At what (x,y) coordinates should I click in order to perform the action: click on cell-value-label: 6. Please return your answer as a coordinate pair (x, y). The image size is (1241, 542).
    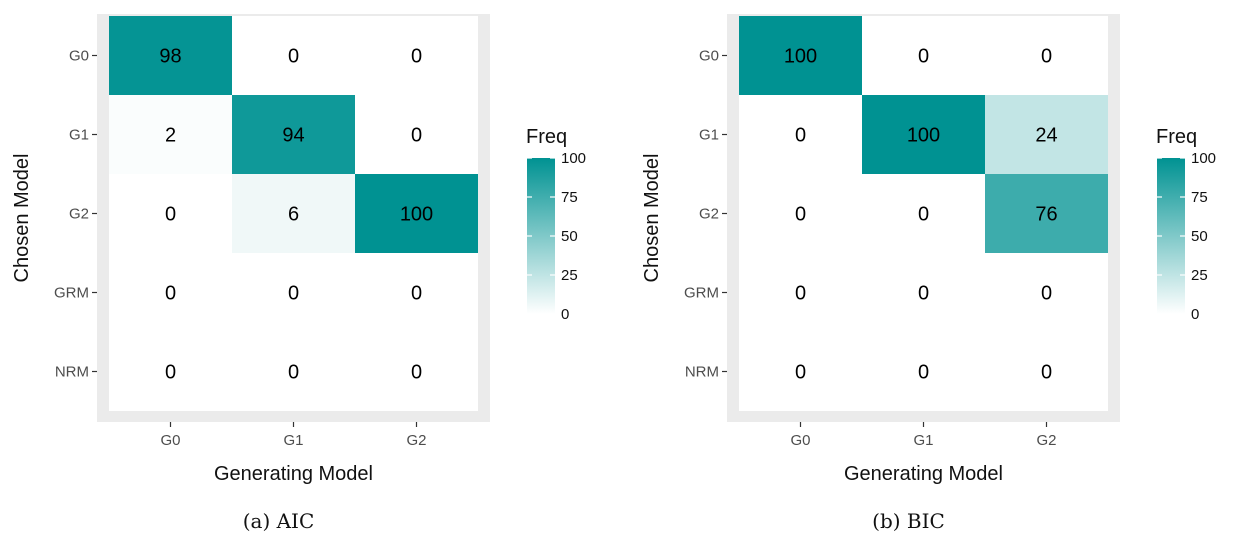
    Looking at the image, I should click on (293, 215).